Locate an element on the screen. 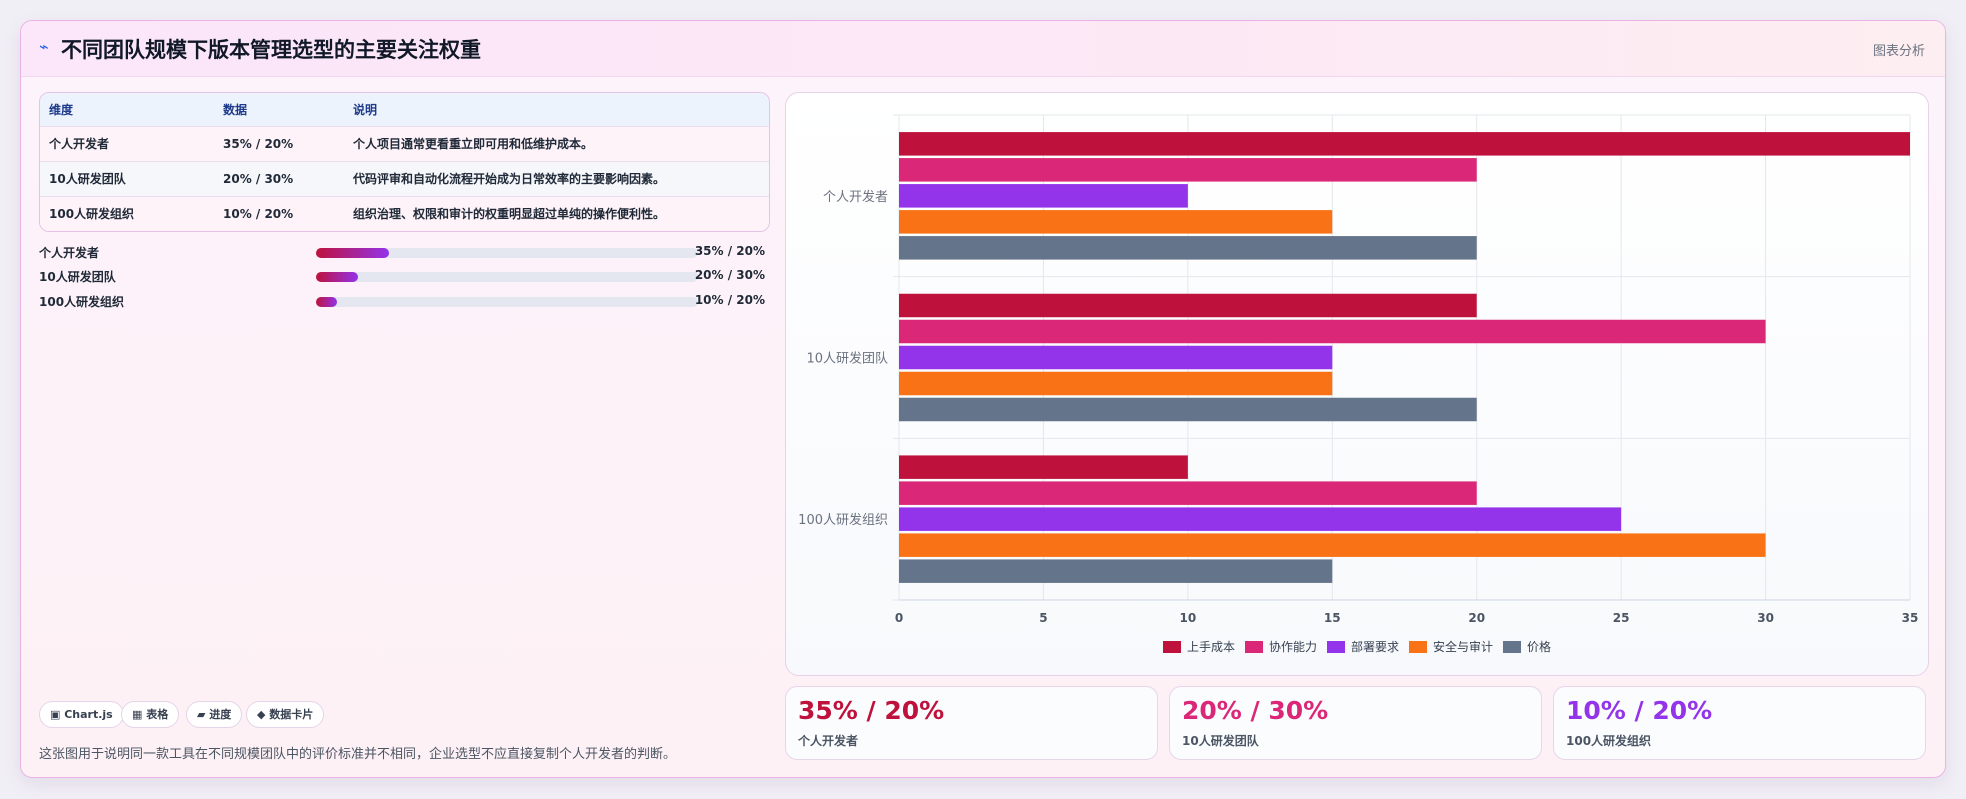  legend-item: 上手成本 is located at coordinates (1198, 646).